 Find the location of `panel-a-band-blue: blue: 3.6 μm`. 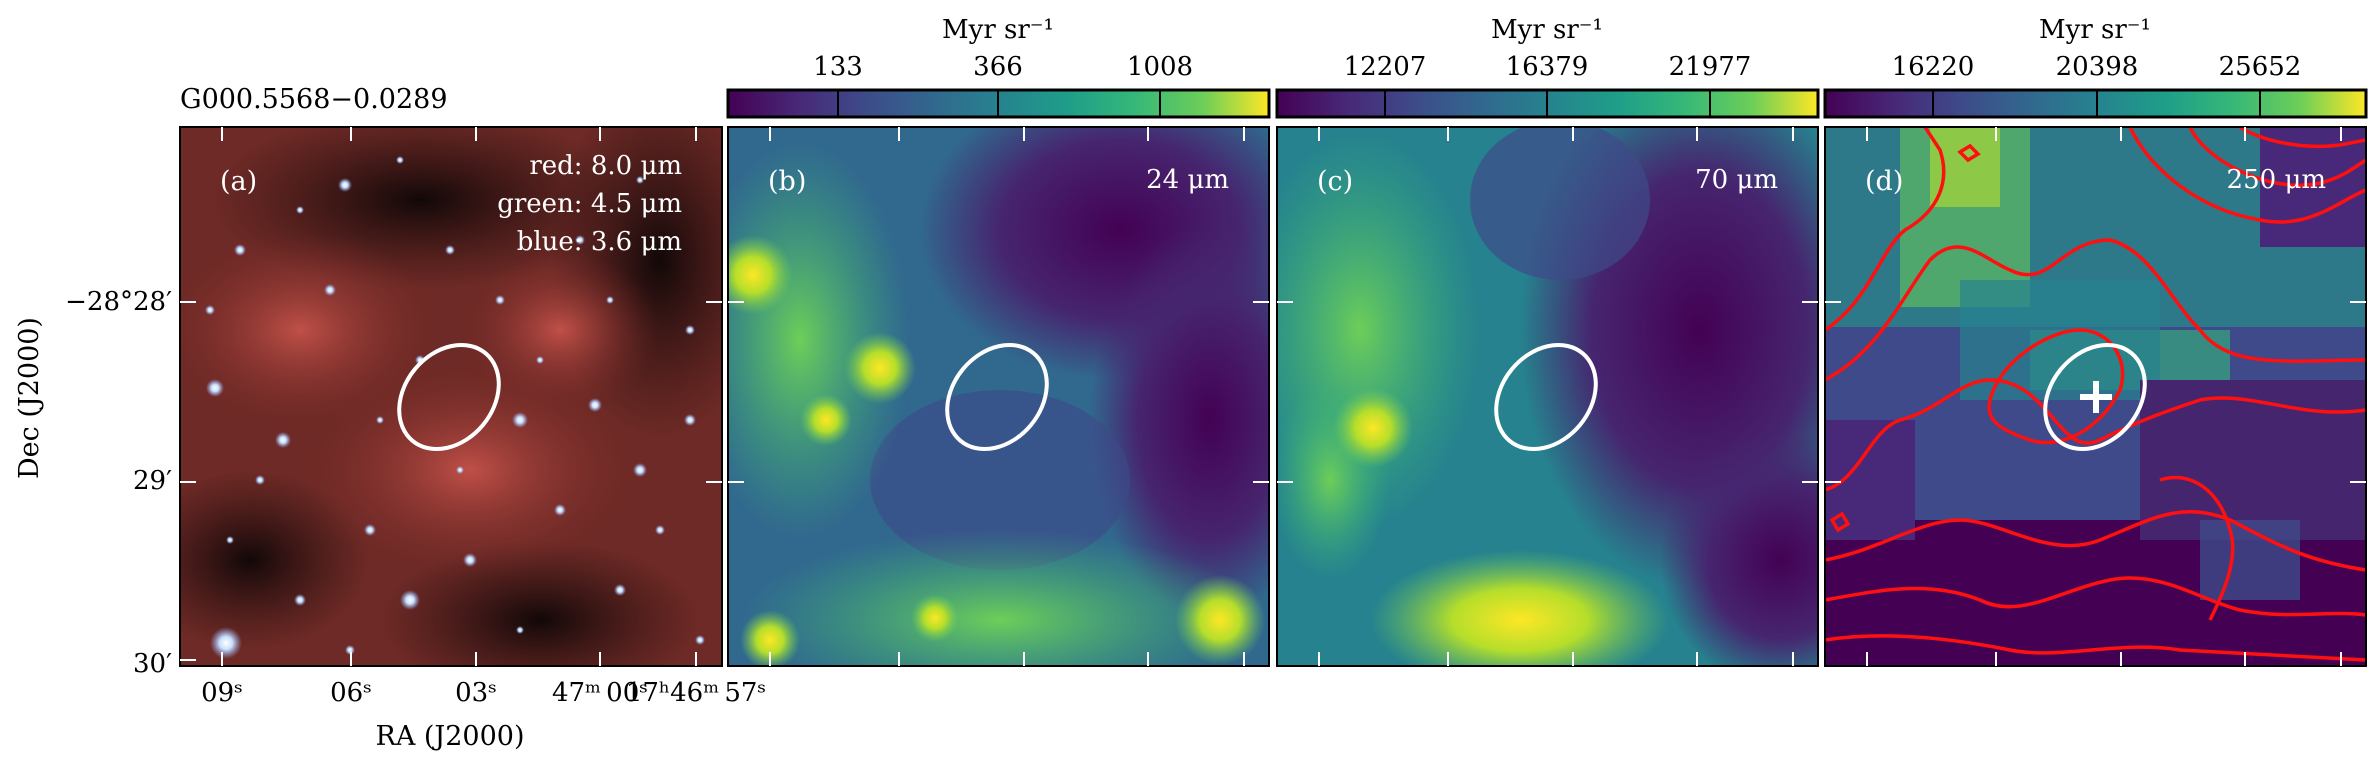

panel-a-band-blue: blue: 3.6 μm is located at coordinates (599, 242).